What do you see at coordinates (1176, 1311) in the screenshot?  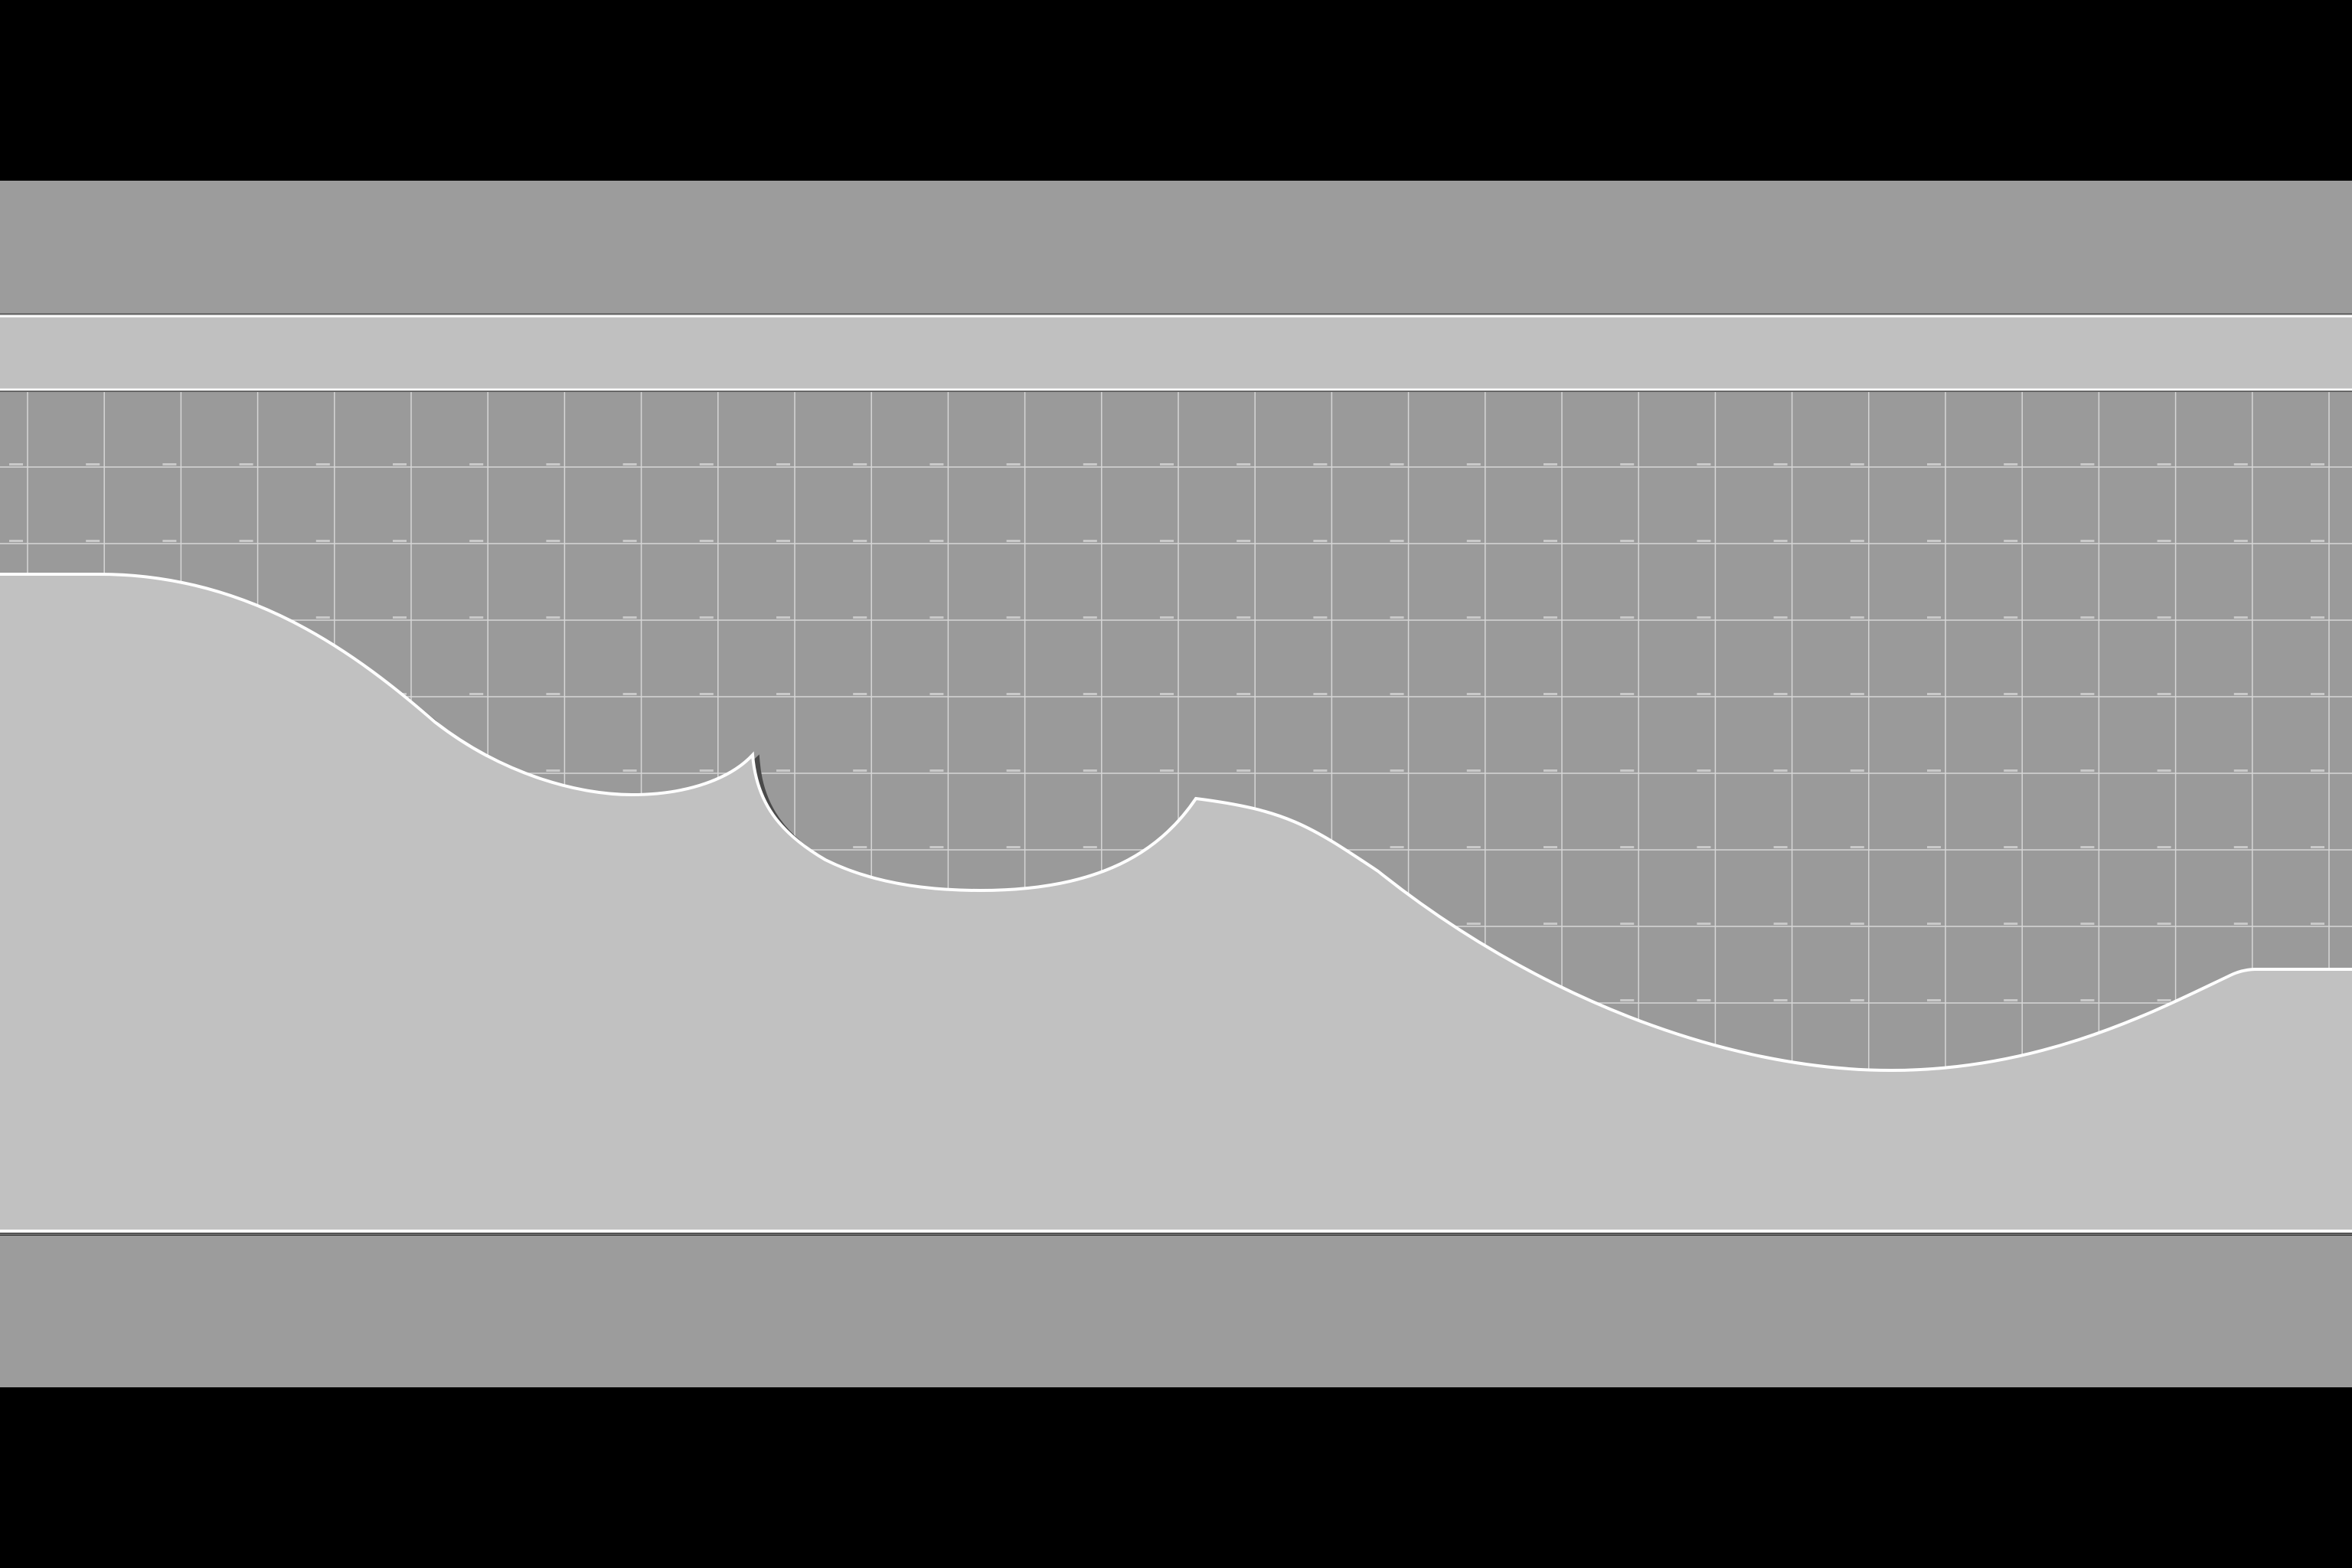 I see `lower-background-band` at bounding box center [1176, 1311].